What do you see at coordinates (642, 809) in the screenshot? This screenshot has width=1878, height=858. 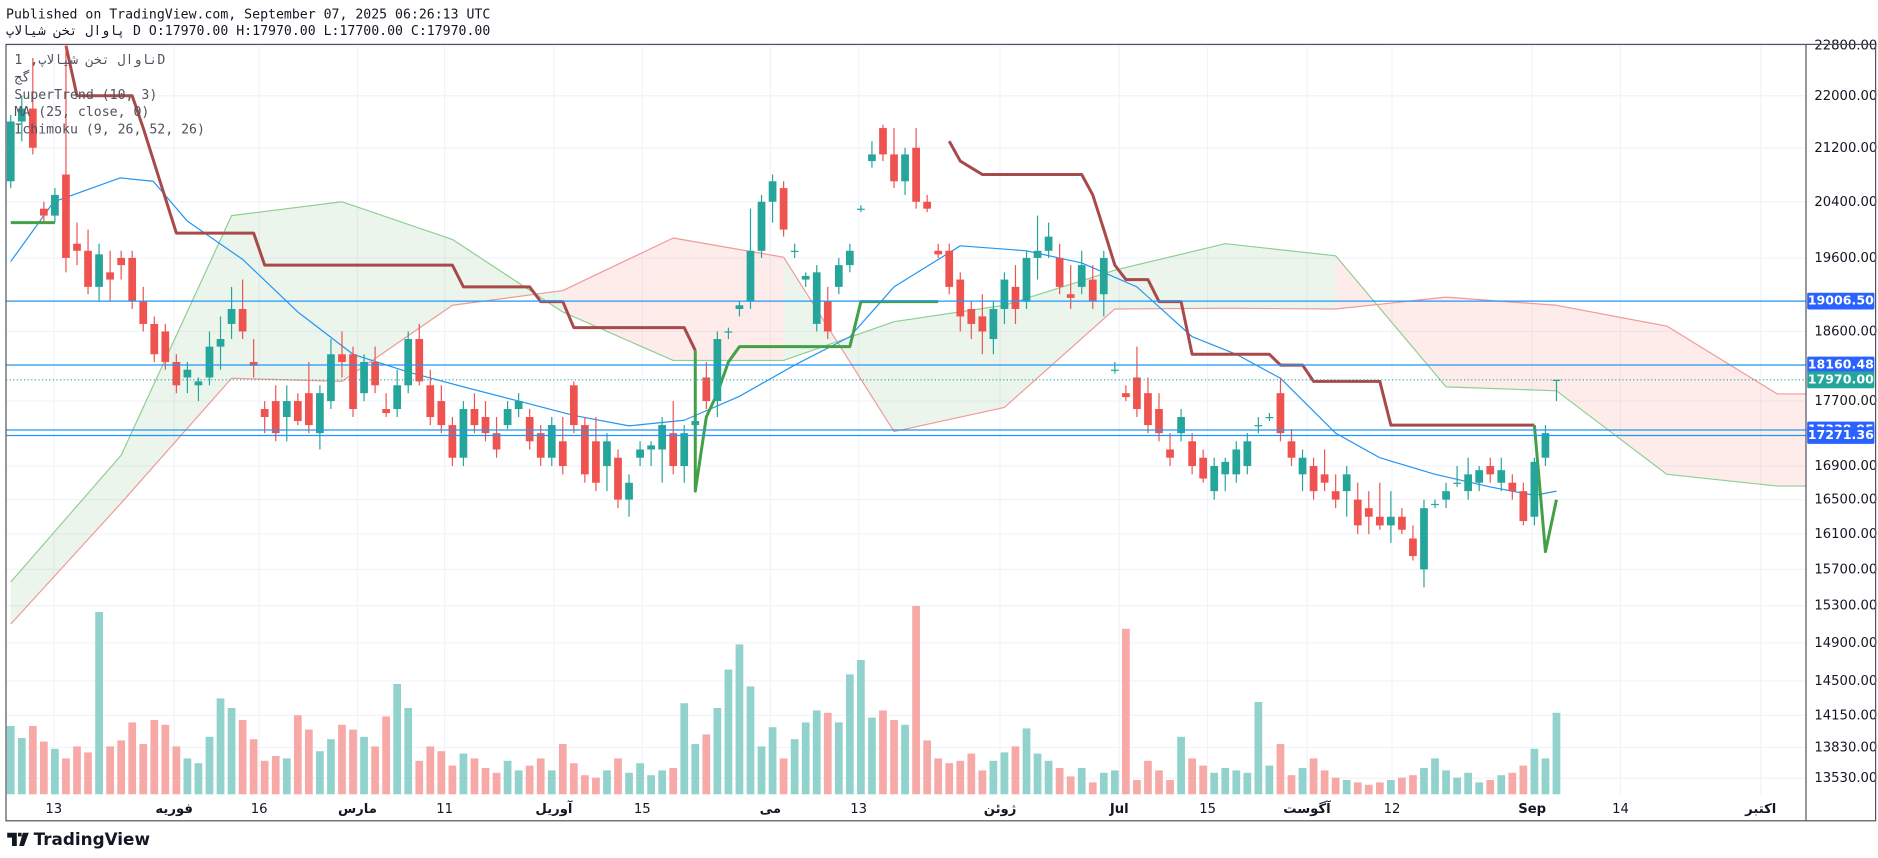 I see `x-tick-label: 15` at bounding box center [642, 809].